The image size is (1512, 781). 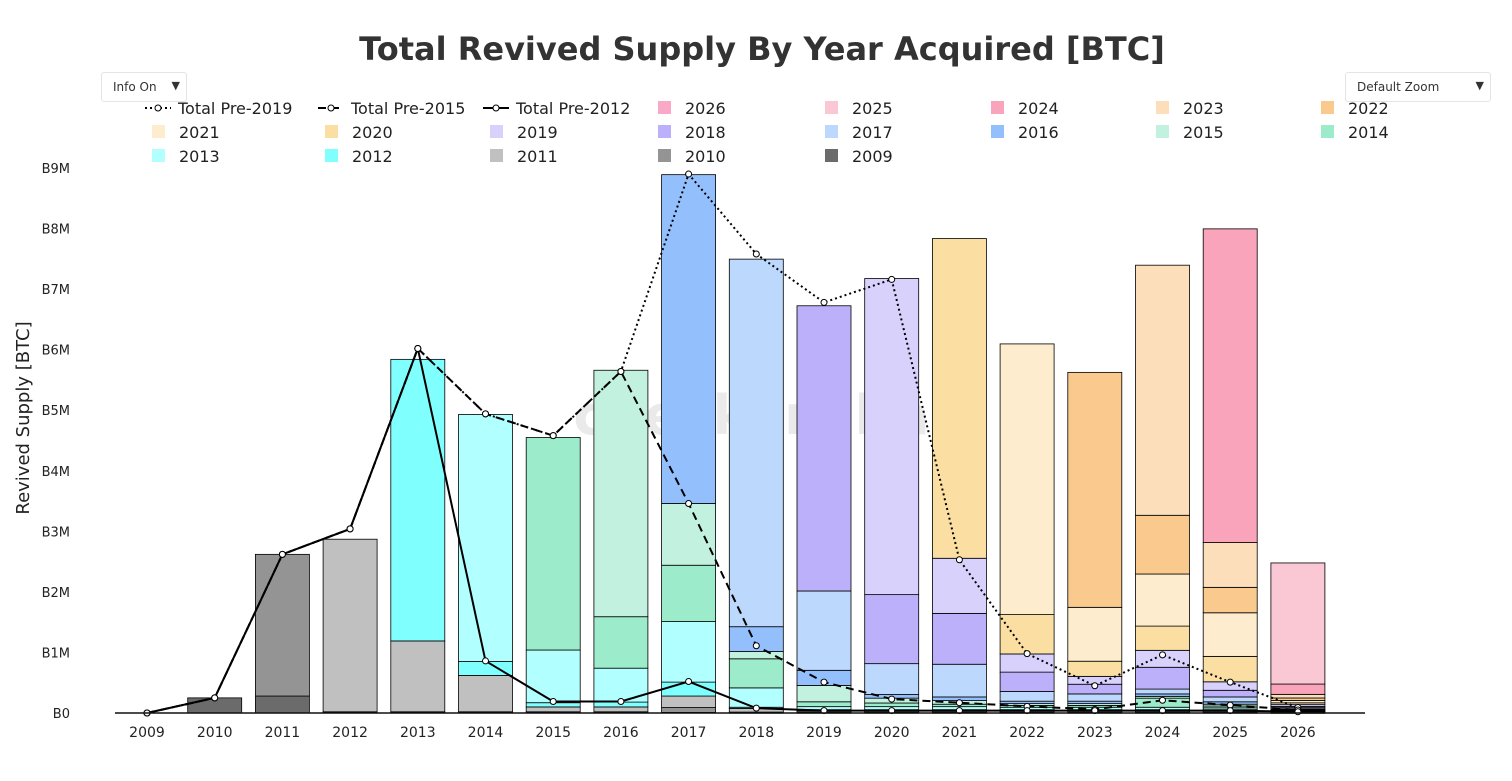 I want to click on legend-item-2025: 2025, so click(x=859, y=108).